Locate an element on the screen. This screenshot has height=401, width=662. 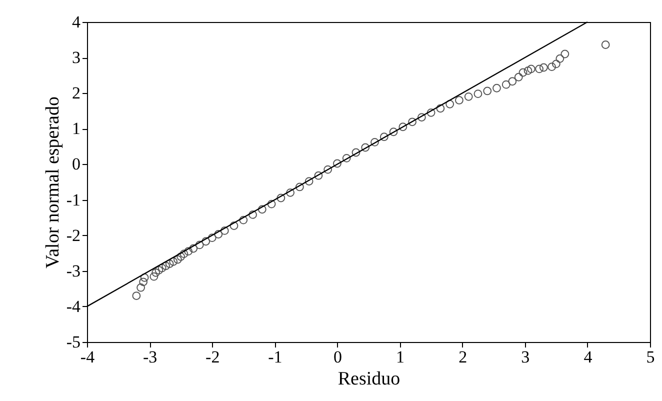
x-tick-label: 1 is located at coordinates (400, 357).